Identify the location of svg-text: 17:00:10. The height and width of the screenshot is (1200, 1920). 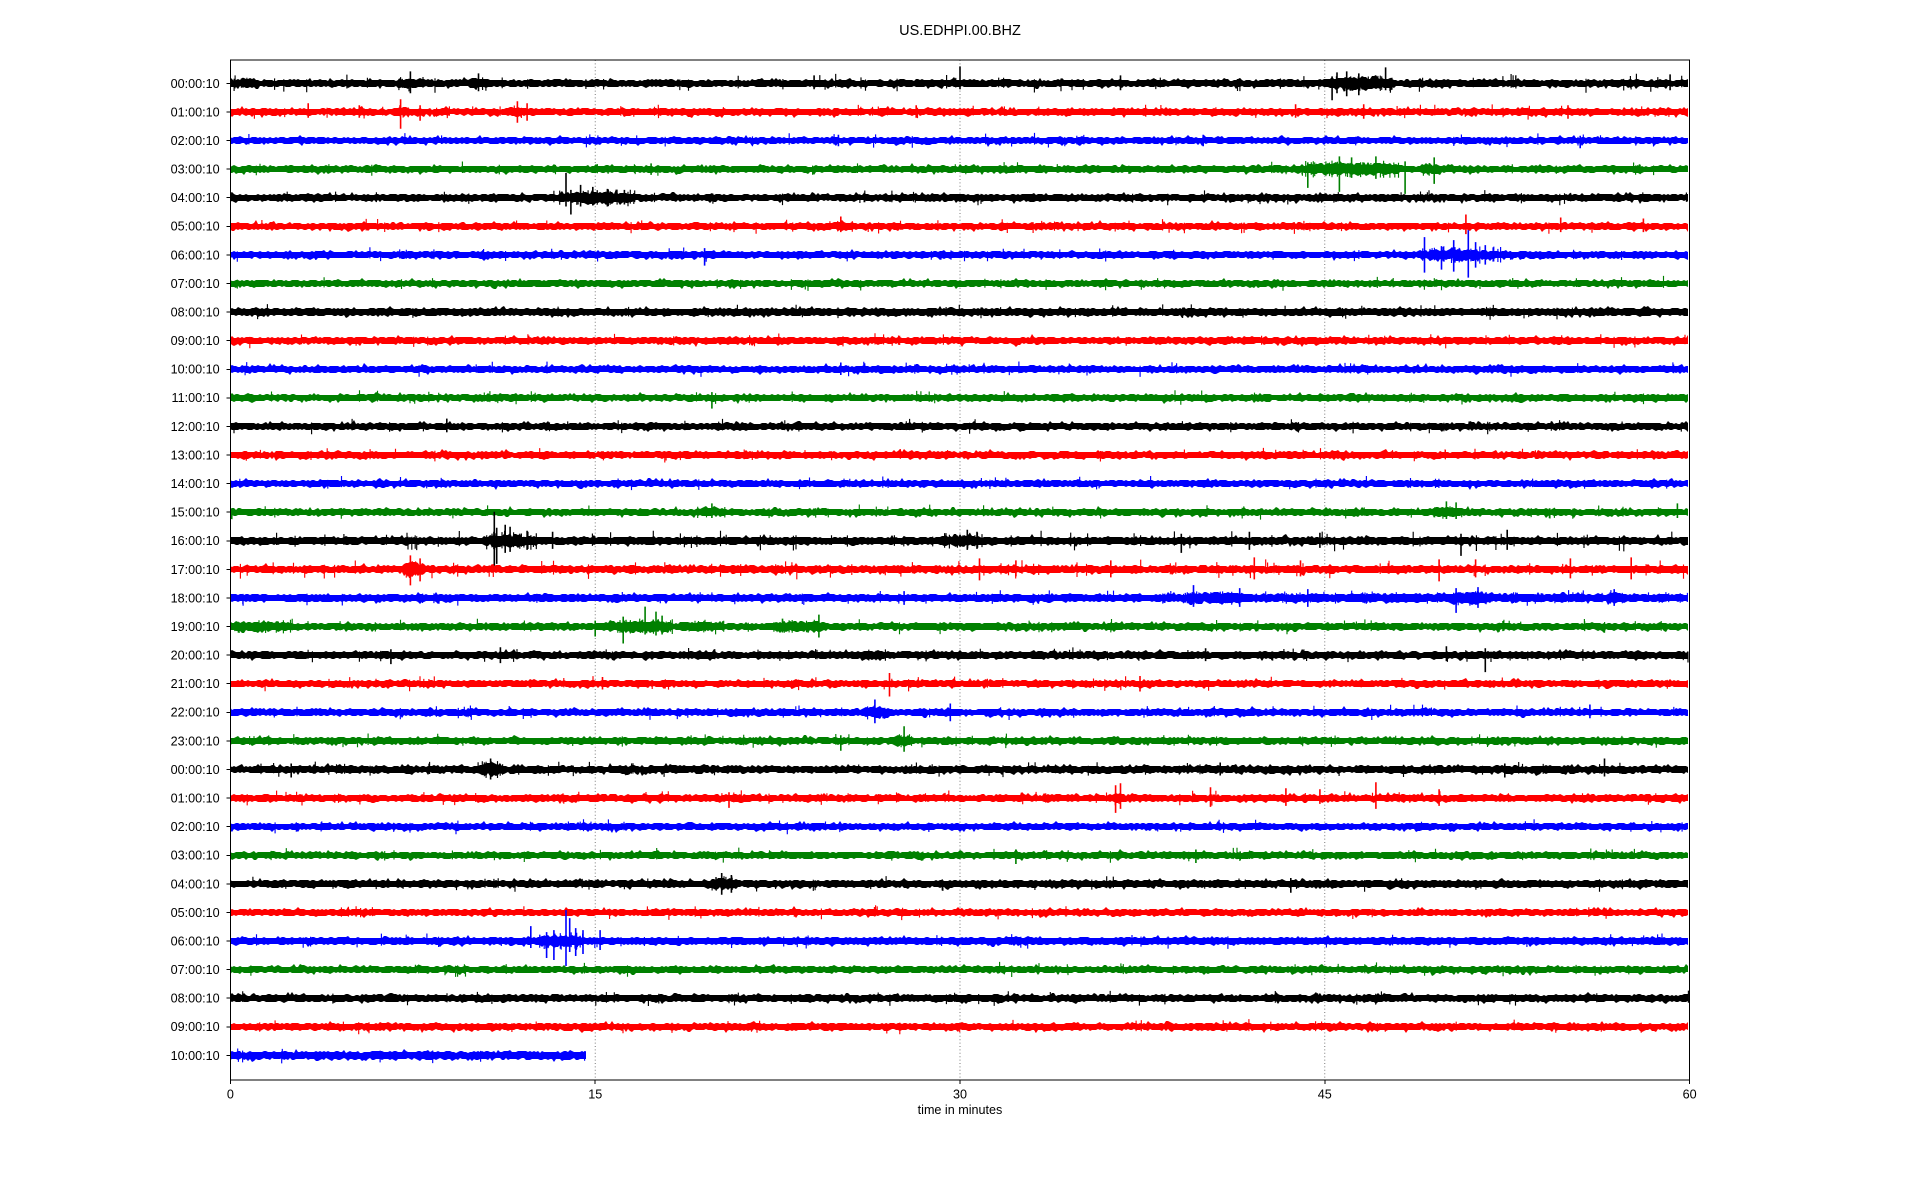
(195, 570).